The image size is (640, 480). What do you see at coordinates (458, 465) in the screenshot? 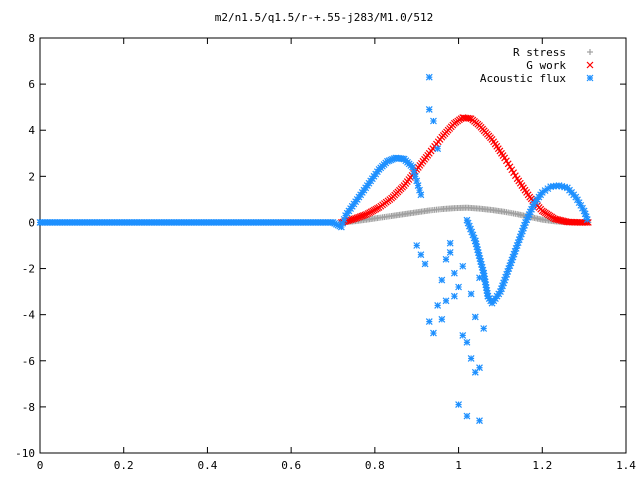
I see `x-tick-label: 1` at bounding box center [458, 465].